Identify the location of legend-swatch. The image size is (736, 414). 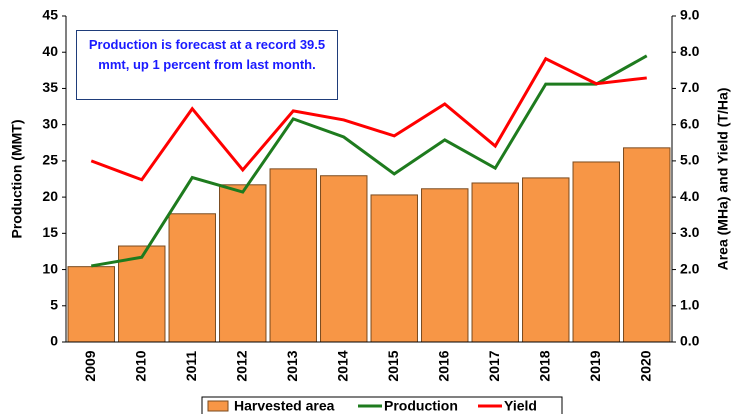
(218, 406).